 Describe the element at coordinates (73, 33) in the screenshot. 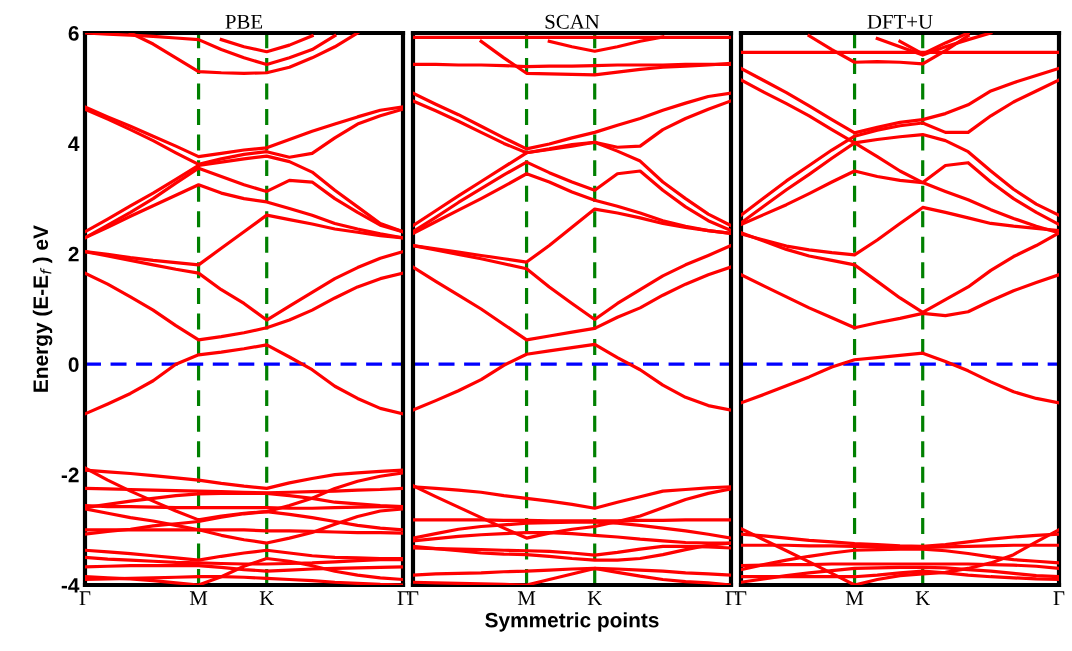

I see `y-tick-label: 6` at that location.